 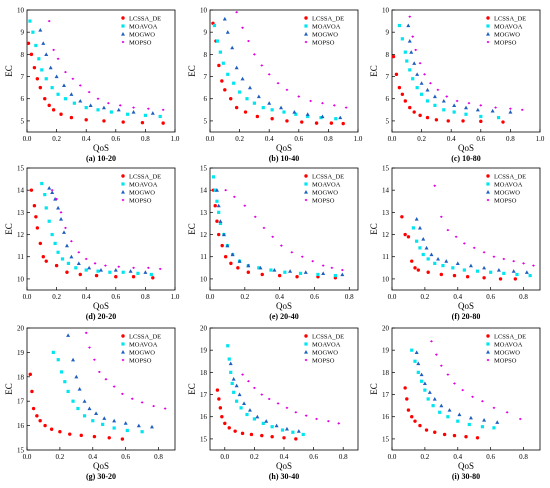 What do you see at coordinates (101, 316) in the screenshot?
I see `subplot-caption: (d) 20-20` at bounding box center [101, 316].